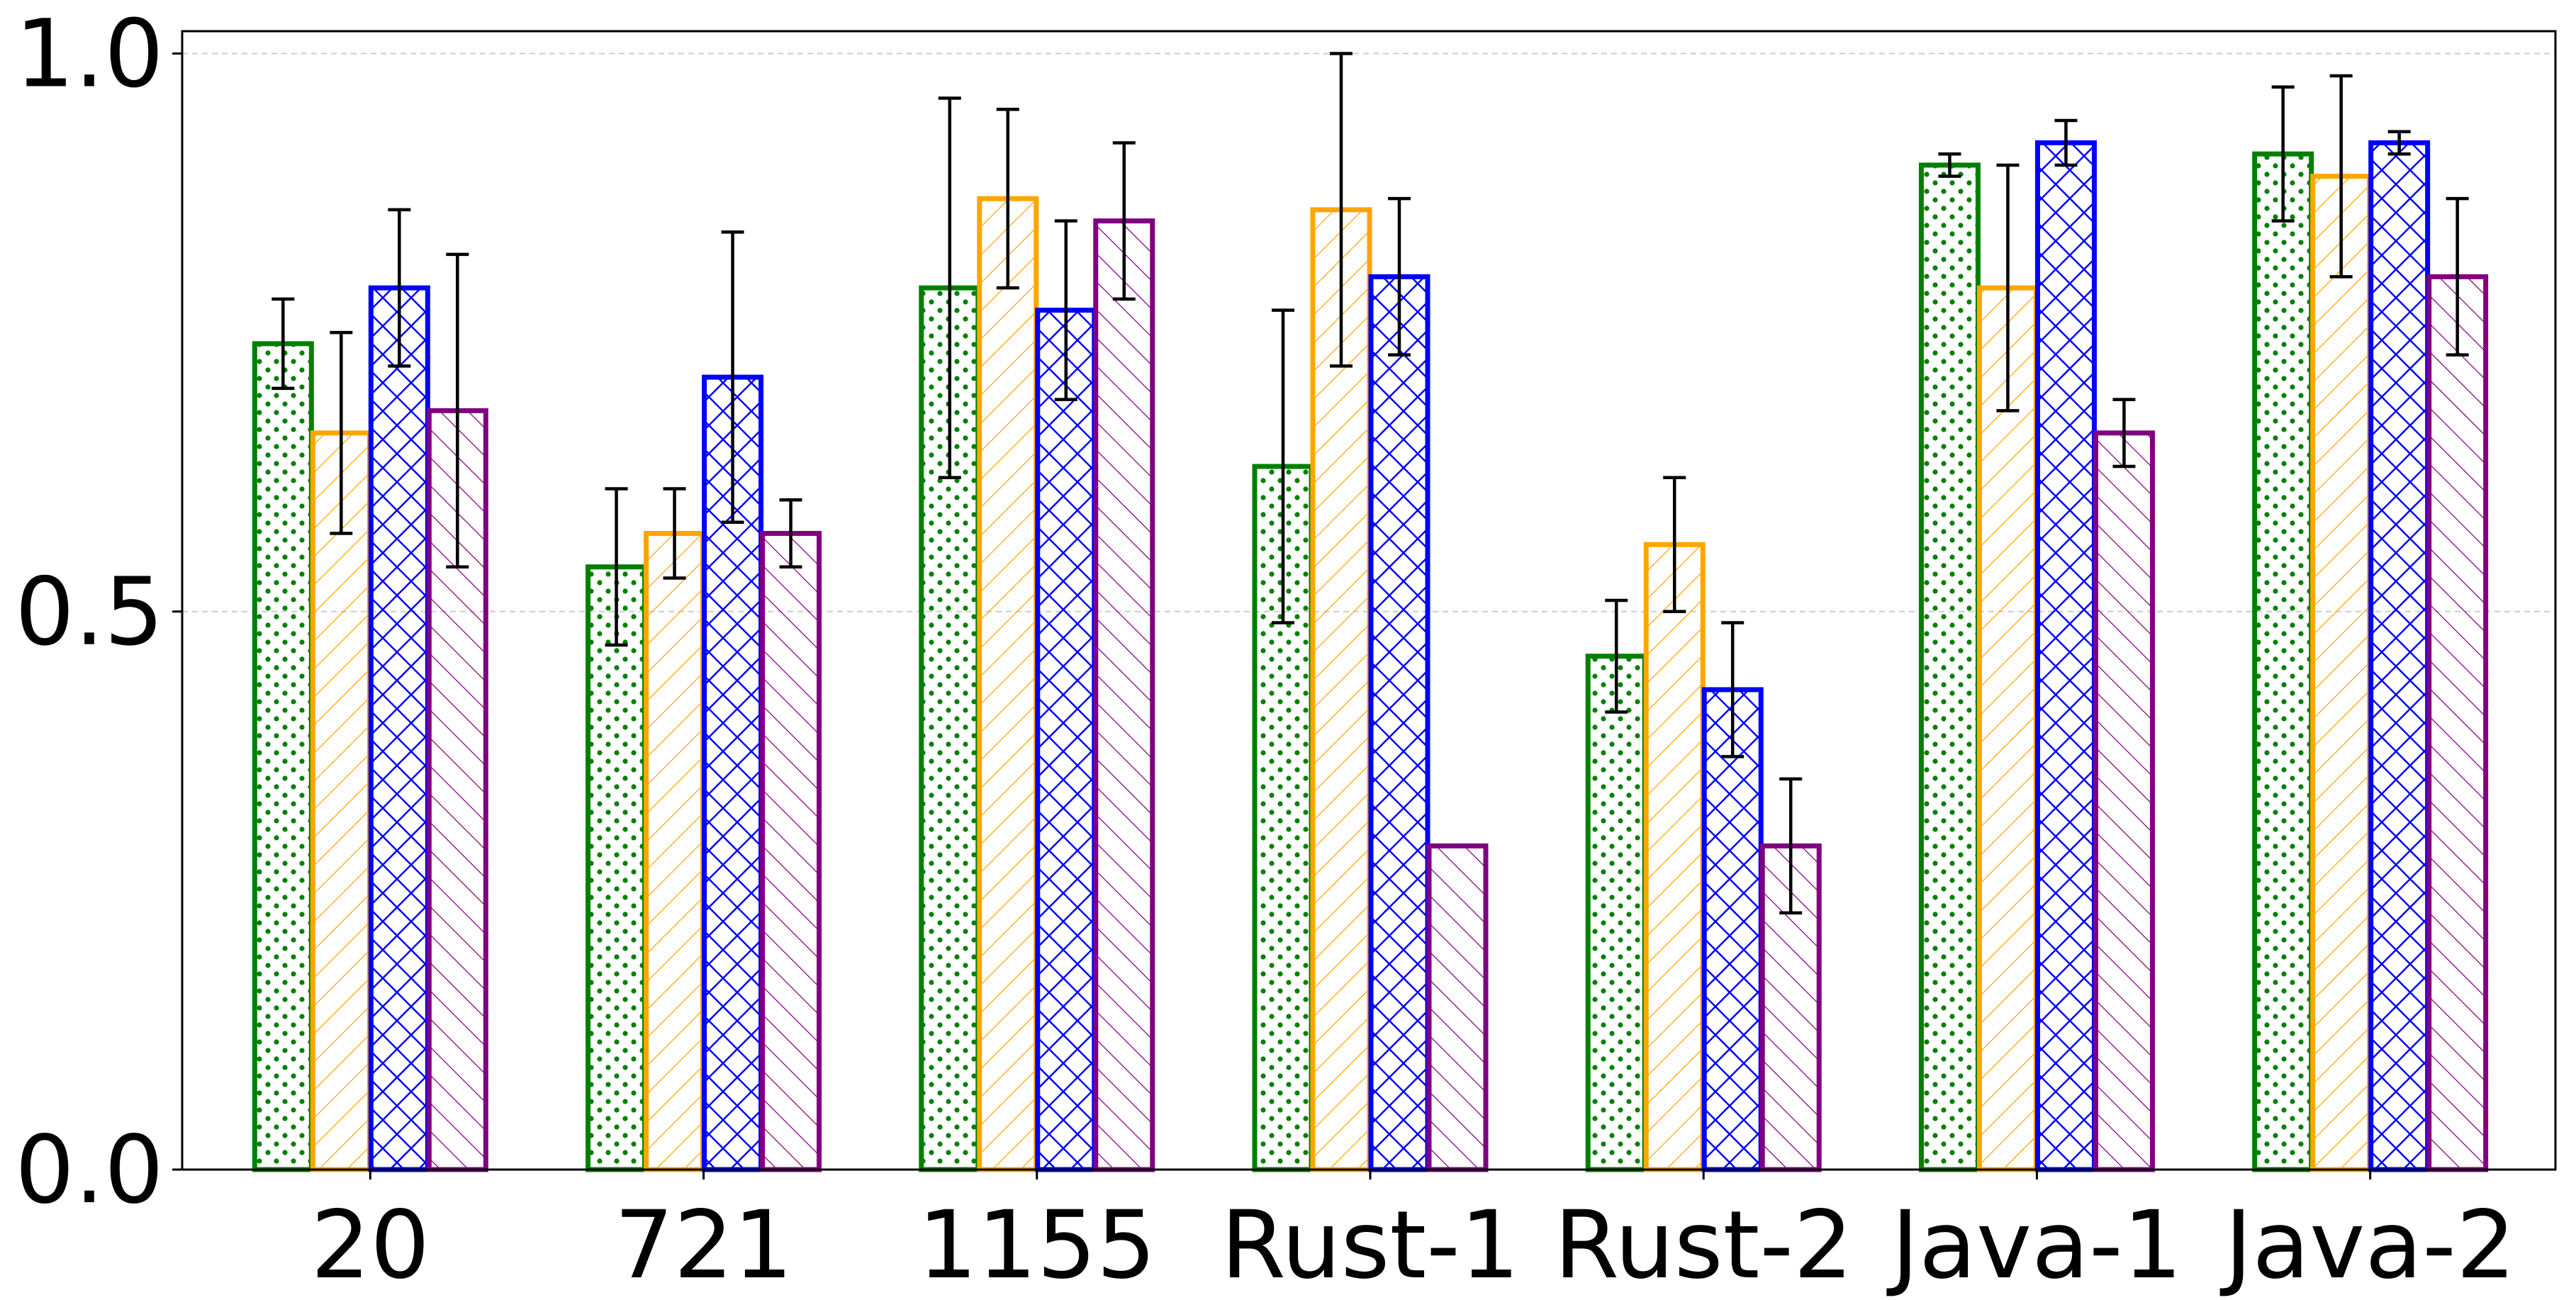 Image resolution: width=2576 pixels, height=1300 pixels. What do you see at coordinates (2367, 1245) in the screenshot?
I see `x-tick-label: Java-2` at bounding box center [2367, 1245].